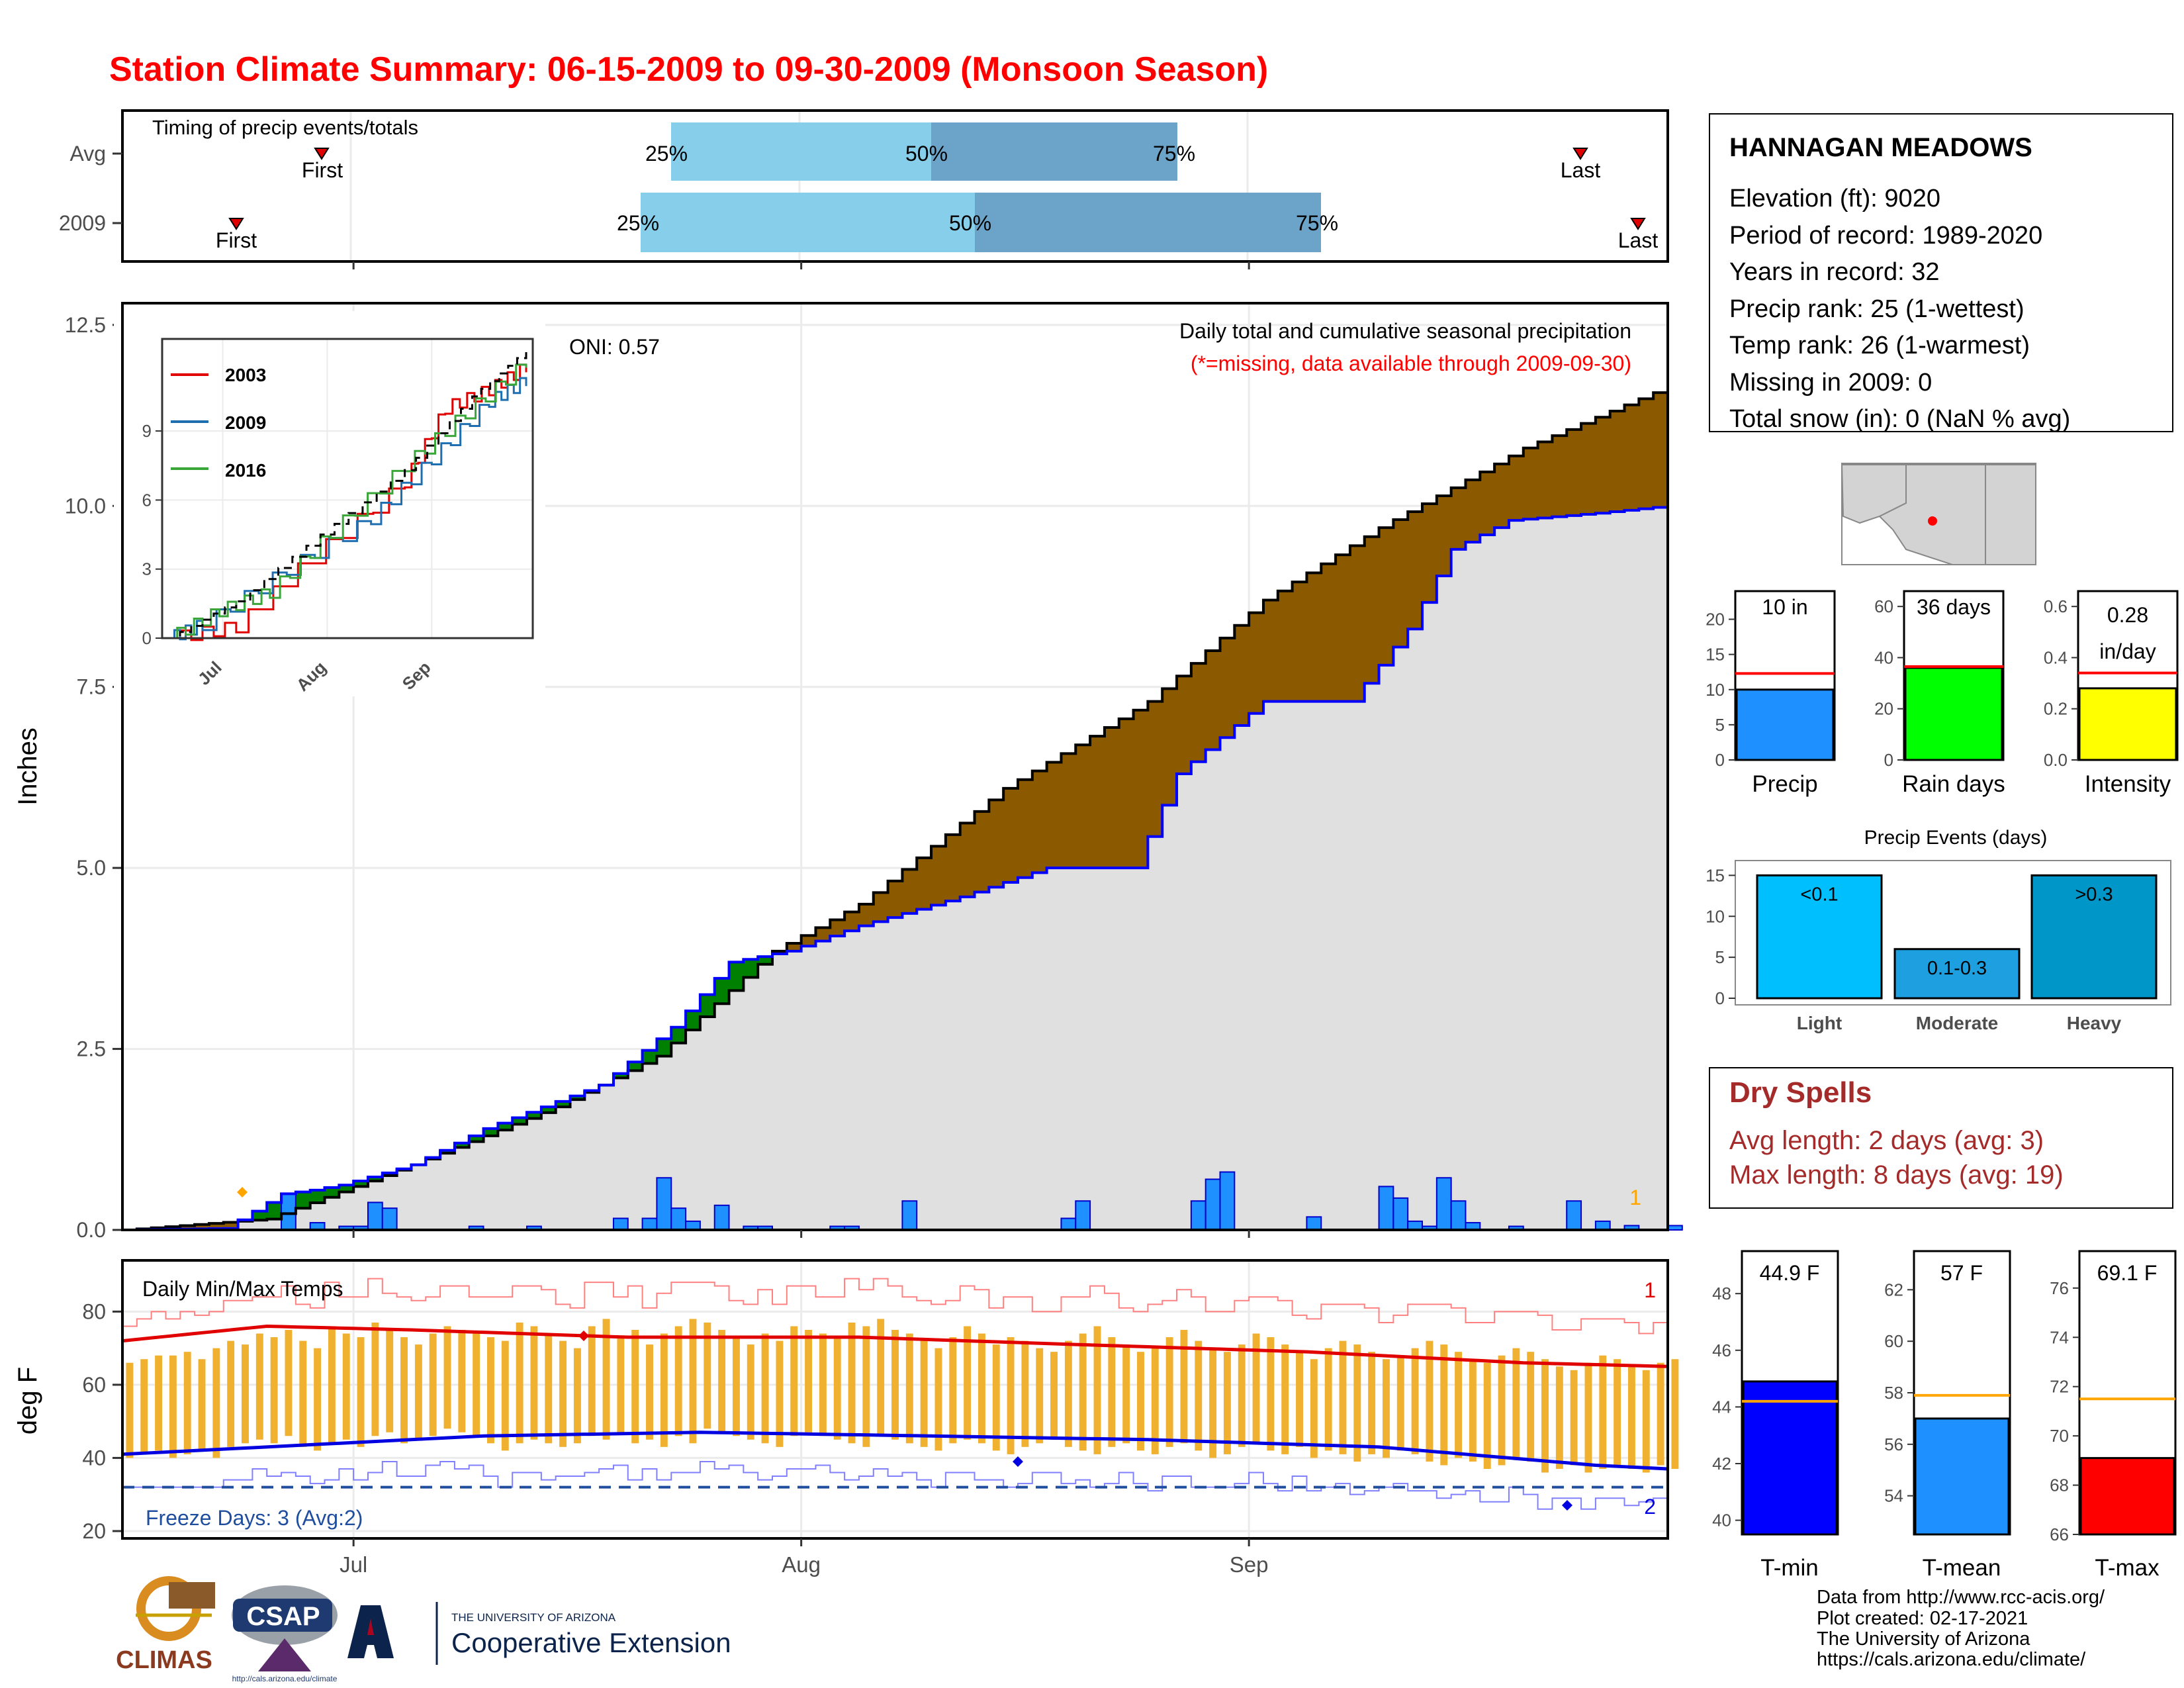 The image size is (2184, 1688). I want to click on mini-ytick-label: 40, so click(1721, 1520).